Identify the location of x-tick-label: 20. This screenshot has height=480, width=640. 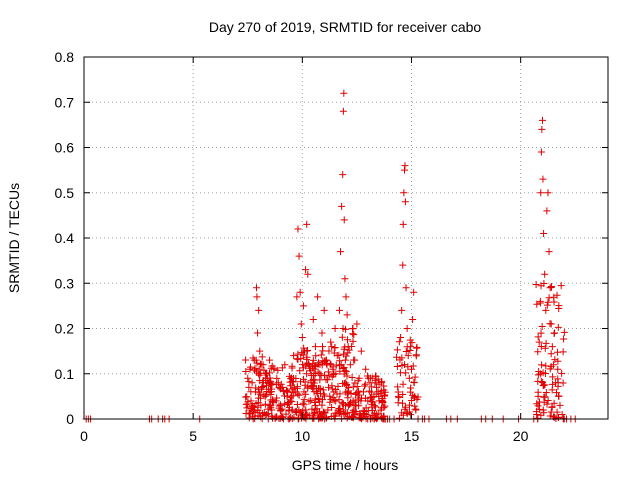
(521, 436).